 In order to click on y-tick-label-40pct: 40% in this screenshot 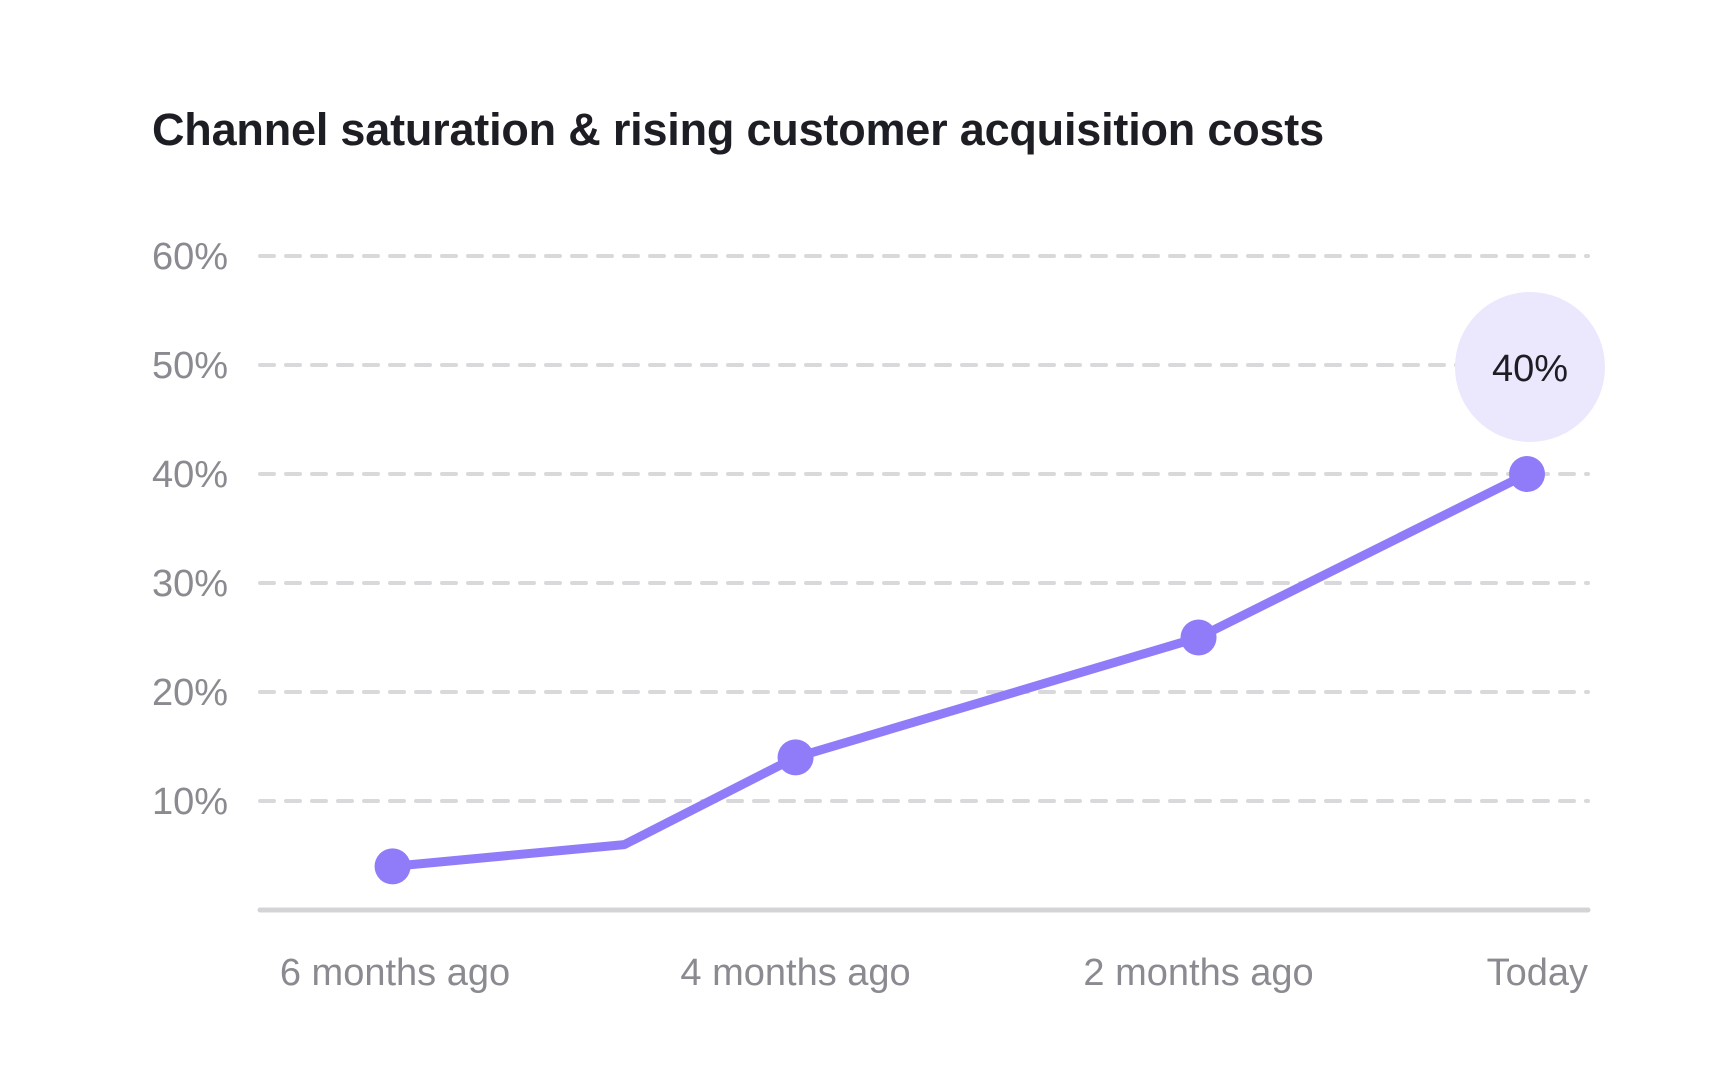, I will do `click(190, 475)`.